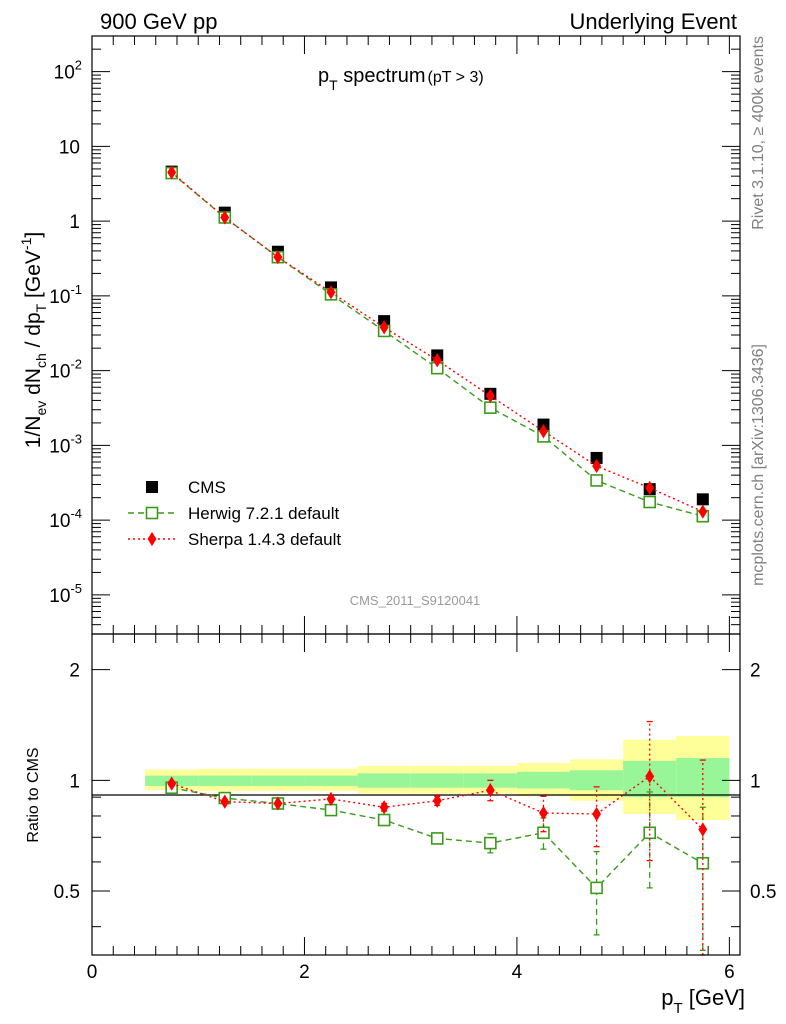 This screenshot has width=786, height=1024. Describe the element at coordinates (677, 1008) in the screenshot. I see `x-axis-label-sub: T` at that location.